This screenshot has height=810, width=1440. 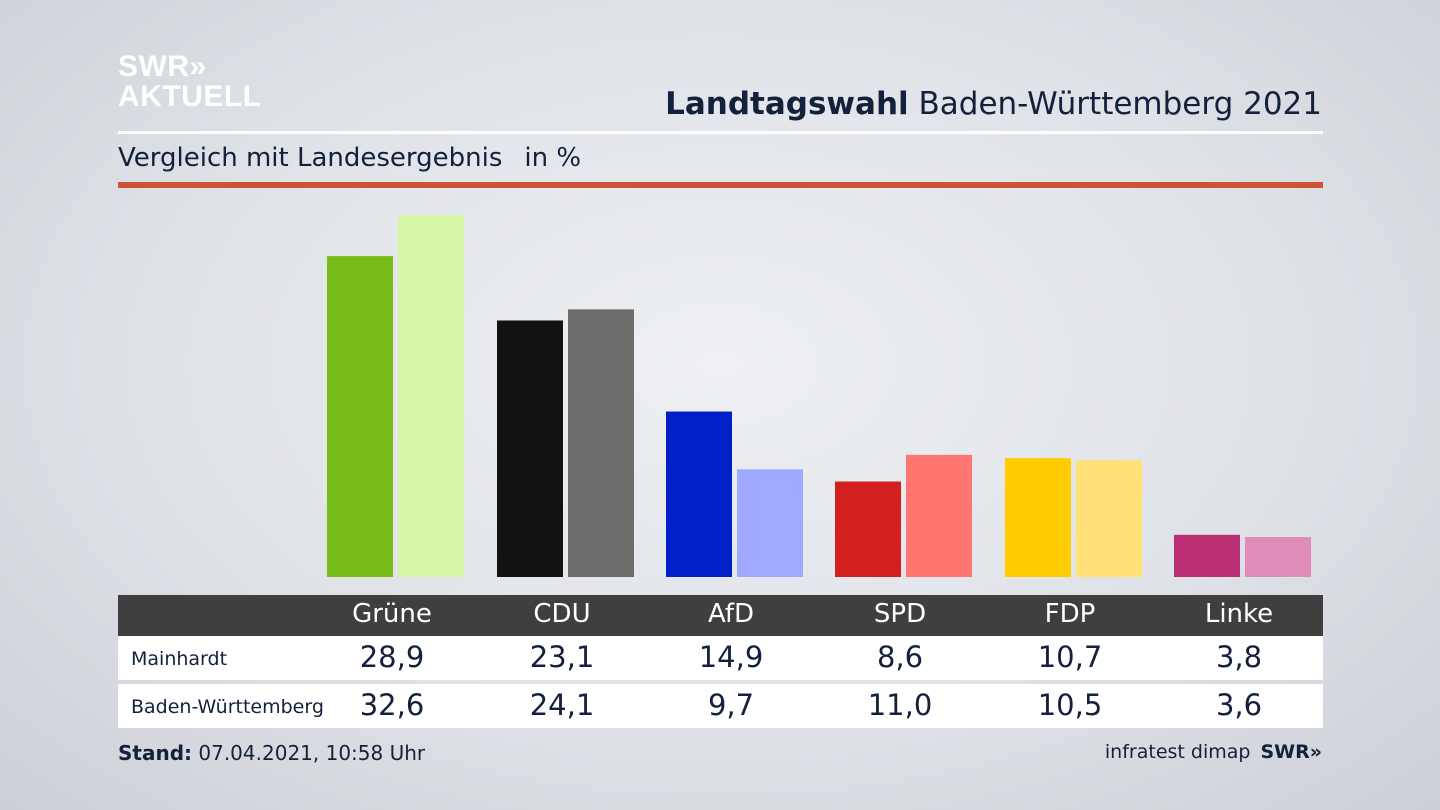 What do you see at coordinates (312, 753) in the screenshot?
I see `stand-value: 07.04.2021, 10:58 Uhr` at bounding box center [312, 753].